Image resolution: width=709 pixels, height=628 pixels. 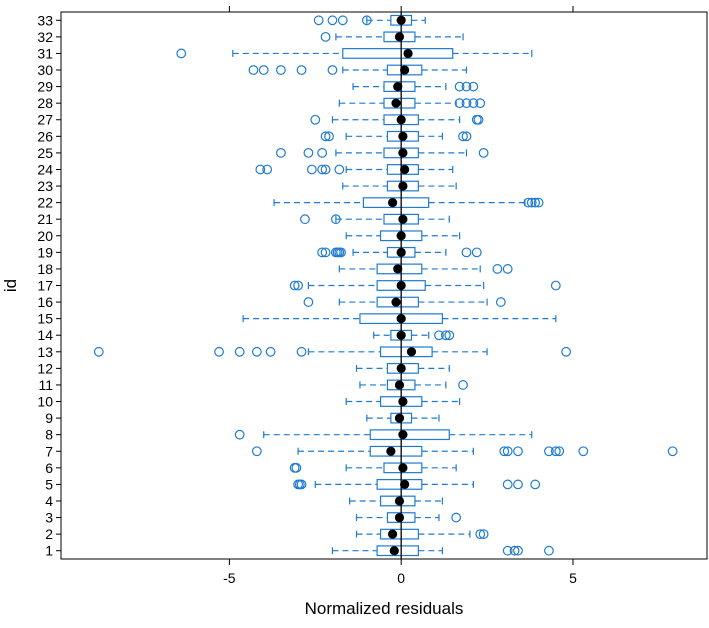 What do you see at coordinates (45, 252) in the screenshot?
I see `y-tick-label: 19` at bounding box center [45, 252].